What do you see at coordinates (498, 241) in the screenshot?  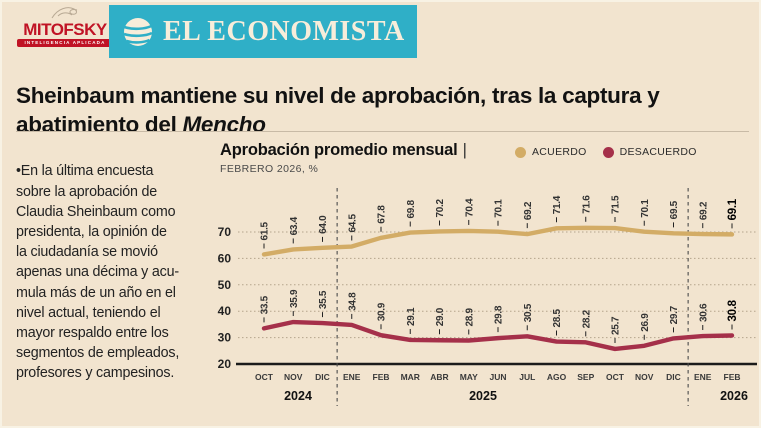 I see `series-line-acuerdo` at bounding box center [498, 241].